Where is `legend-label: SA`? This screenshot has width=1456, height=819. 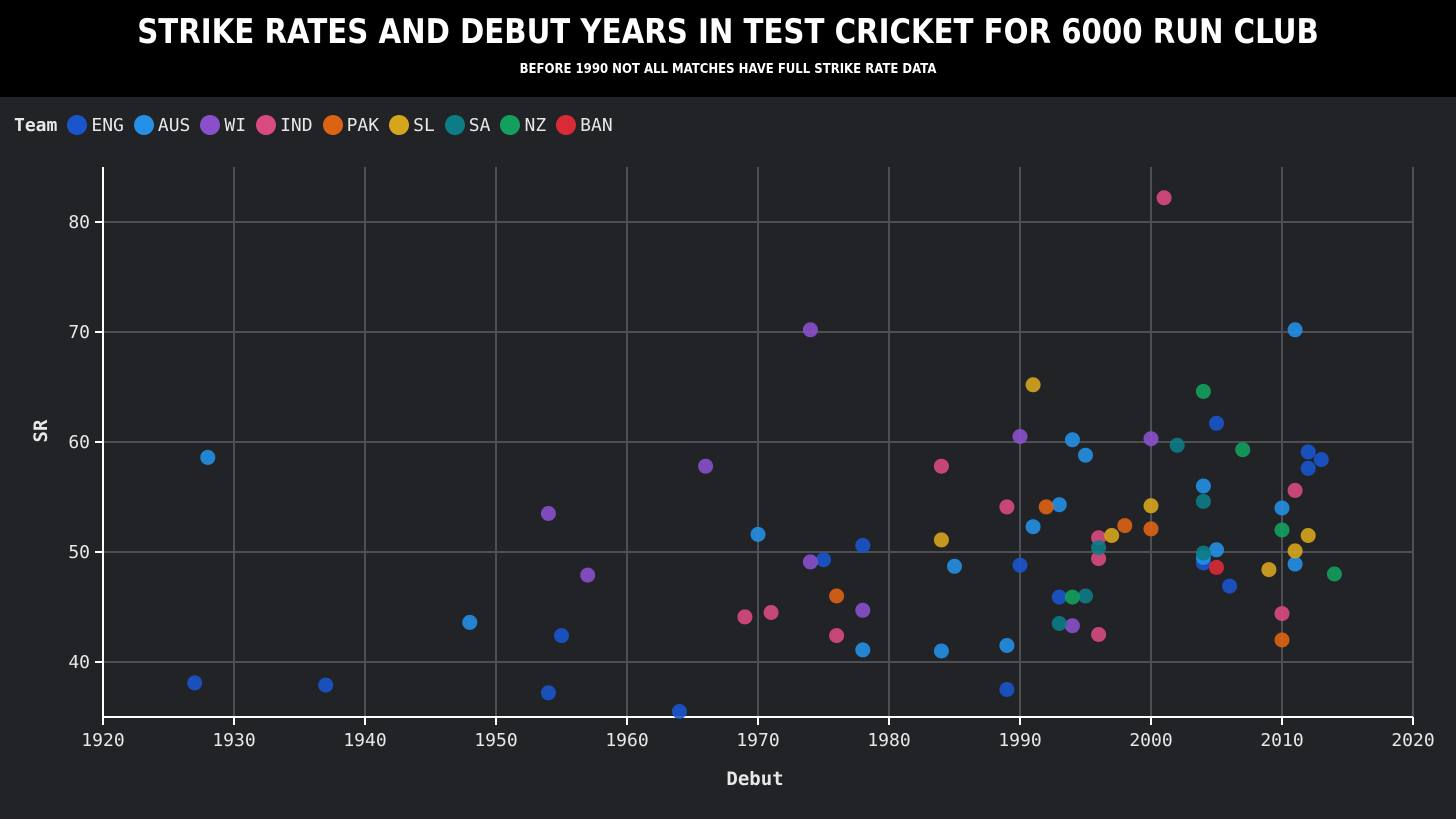
legend-label: SA is located at coordinates (479, 125).